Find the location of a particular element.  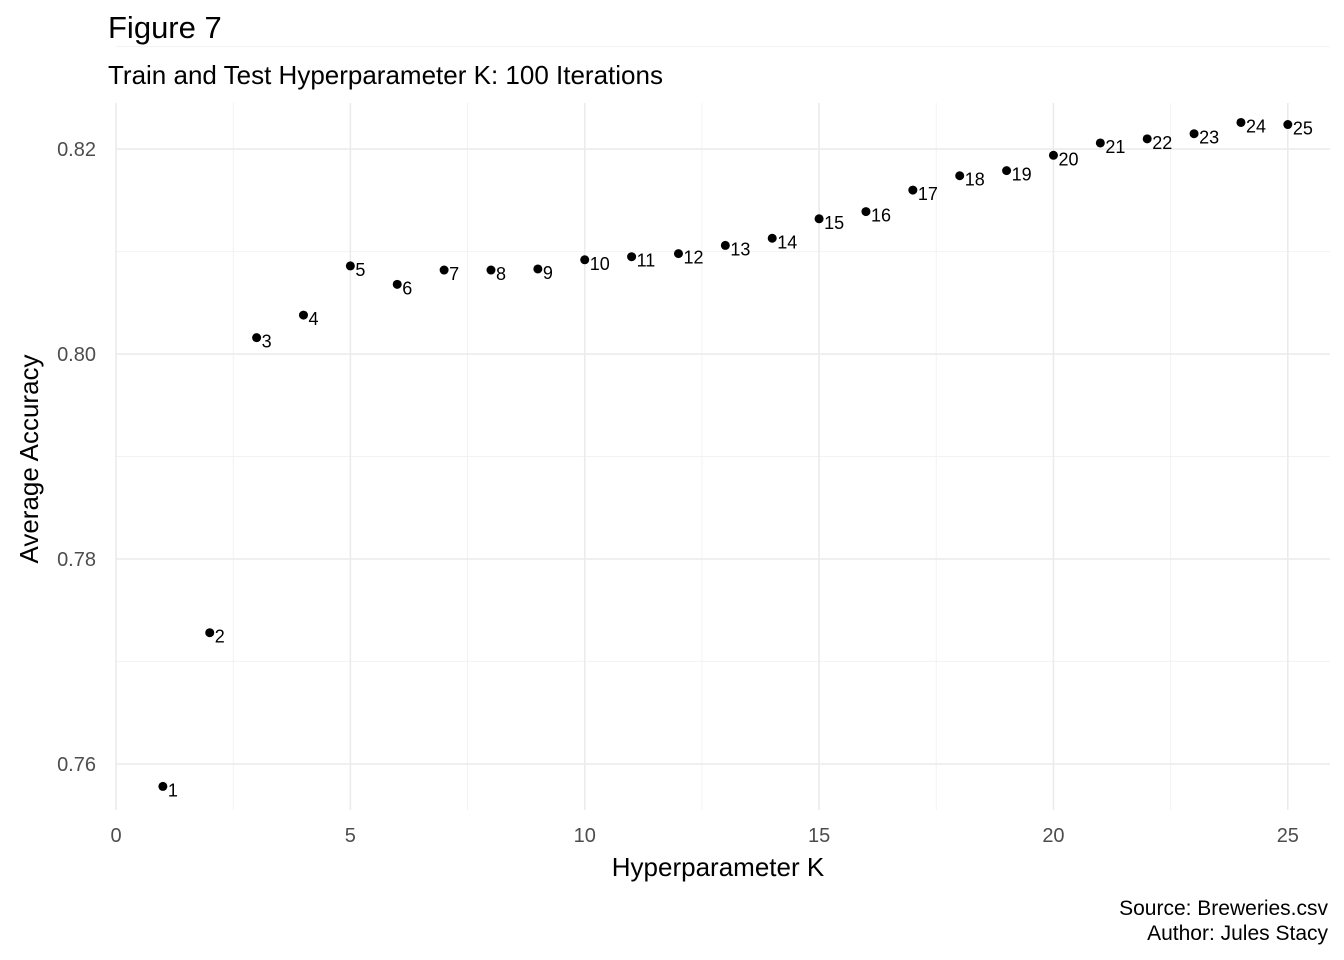

y-tick-label: 0.78 is located at coordinates (76, 560).